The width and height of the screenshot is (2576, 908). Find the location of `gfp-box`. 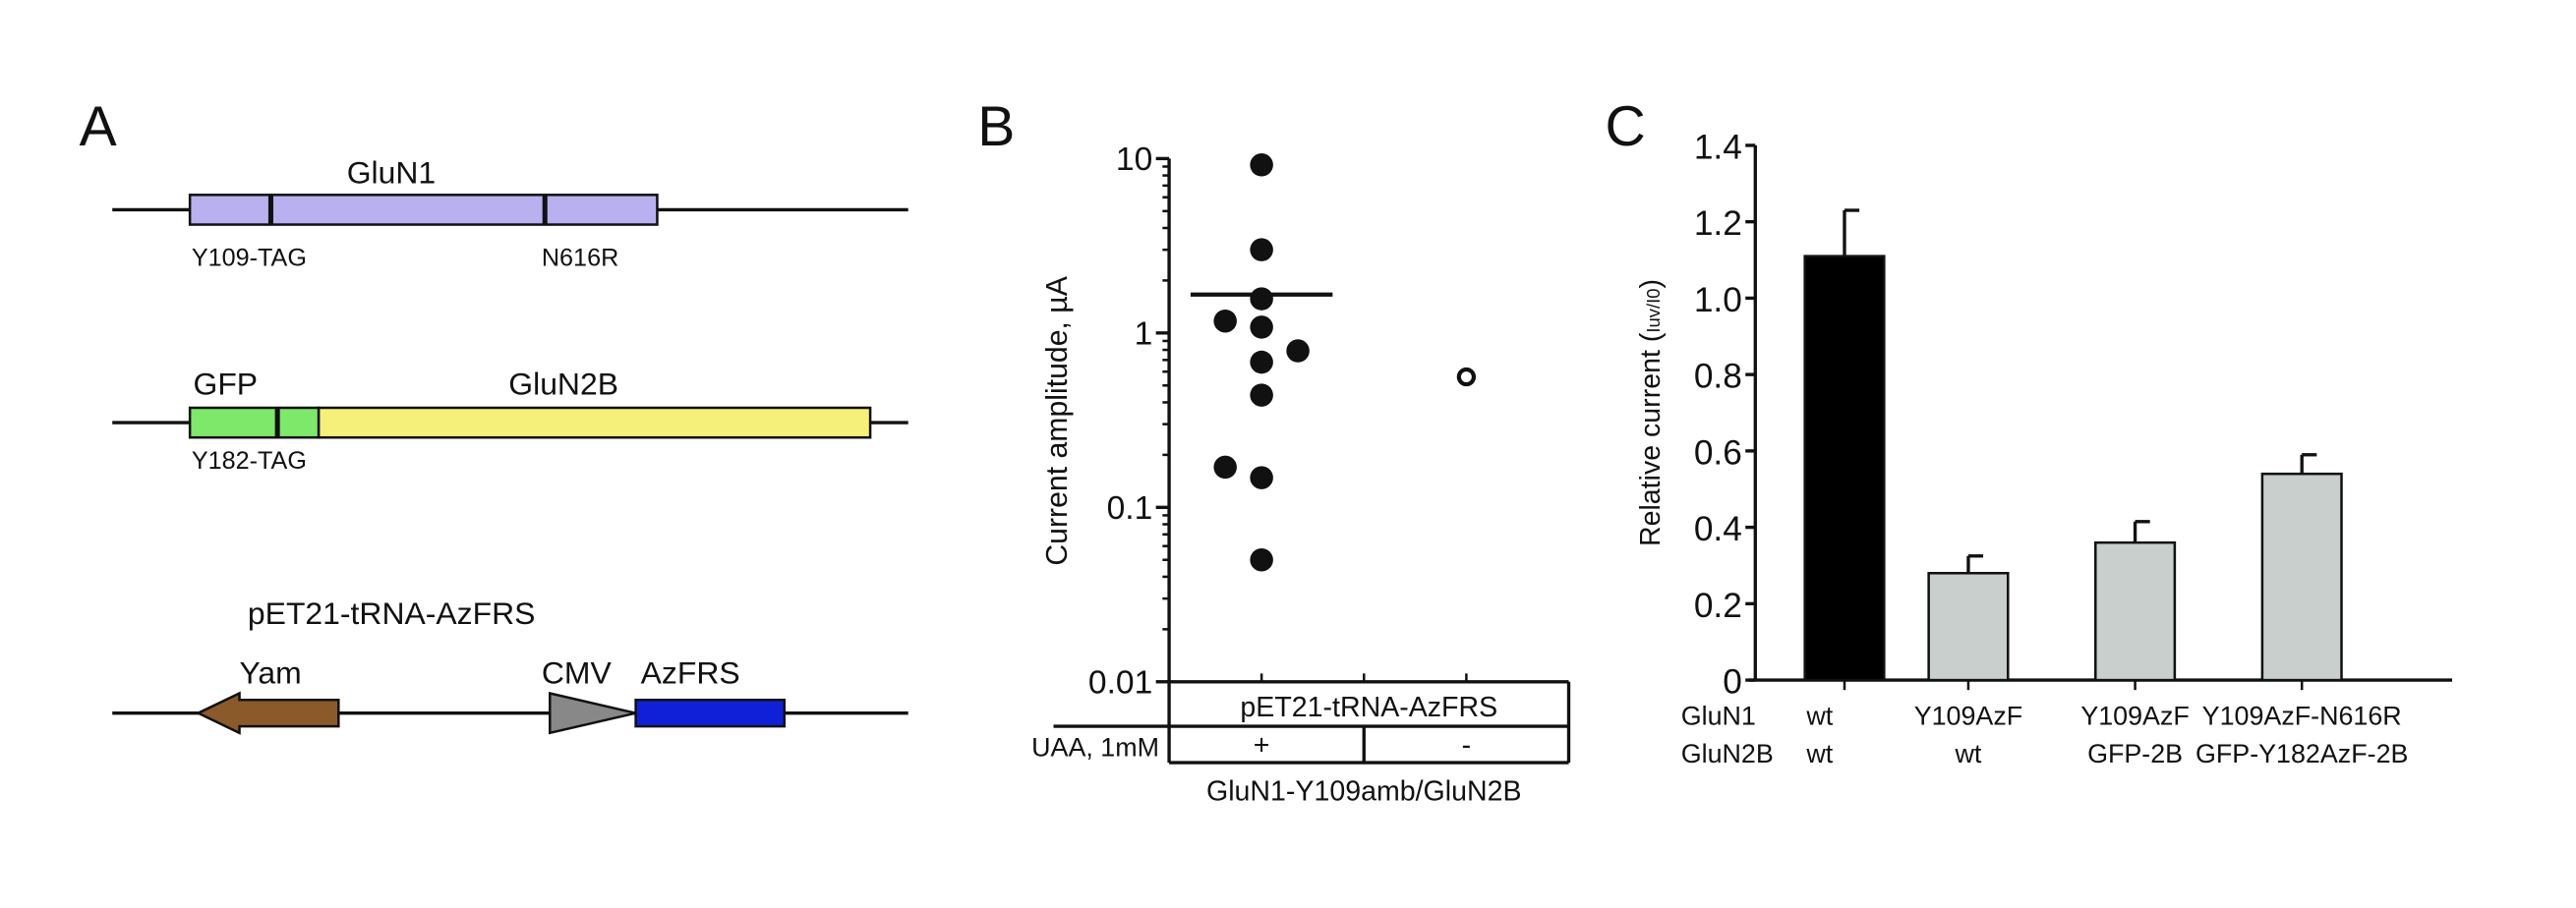

gfp-box is located at coordinates (255, 422).